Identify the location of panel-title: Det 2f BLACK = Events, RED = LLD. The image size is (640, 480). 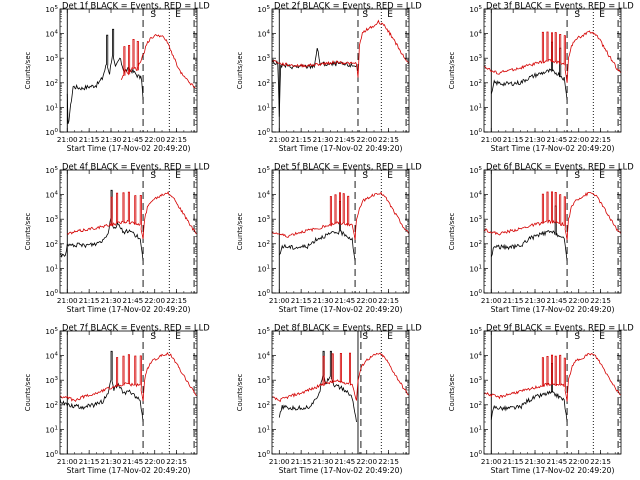
(348, 6).